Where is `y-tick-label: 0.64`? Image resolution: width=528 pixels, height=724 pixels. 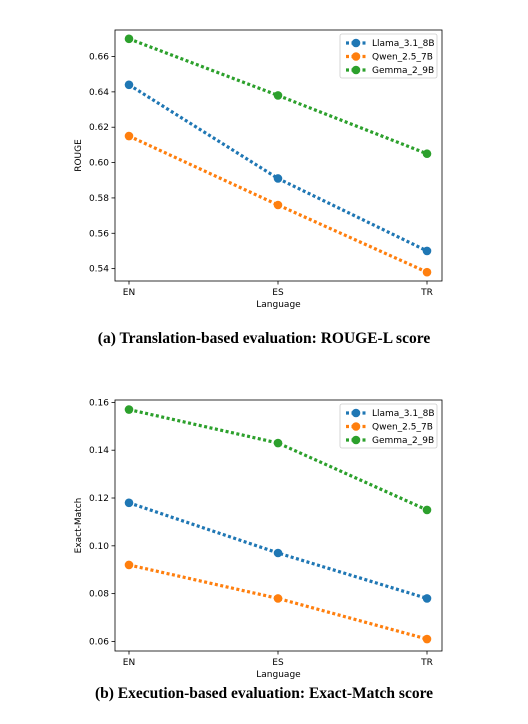 y-tick-label: 0.64 is located at coordinates (99, 93).